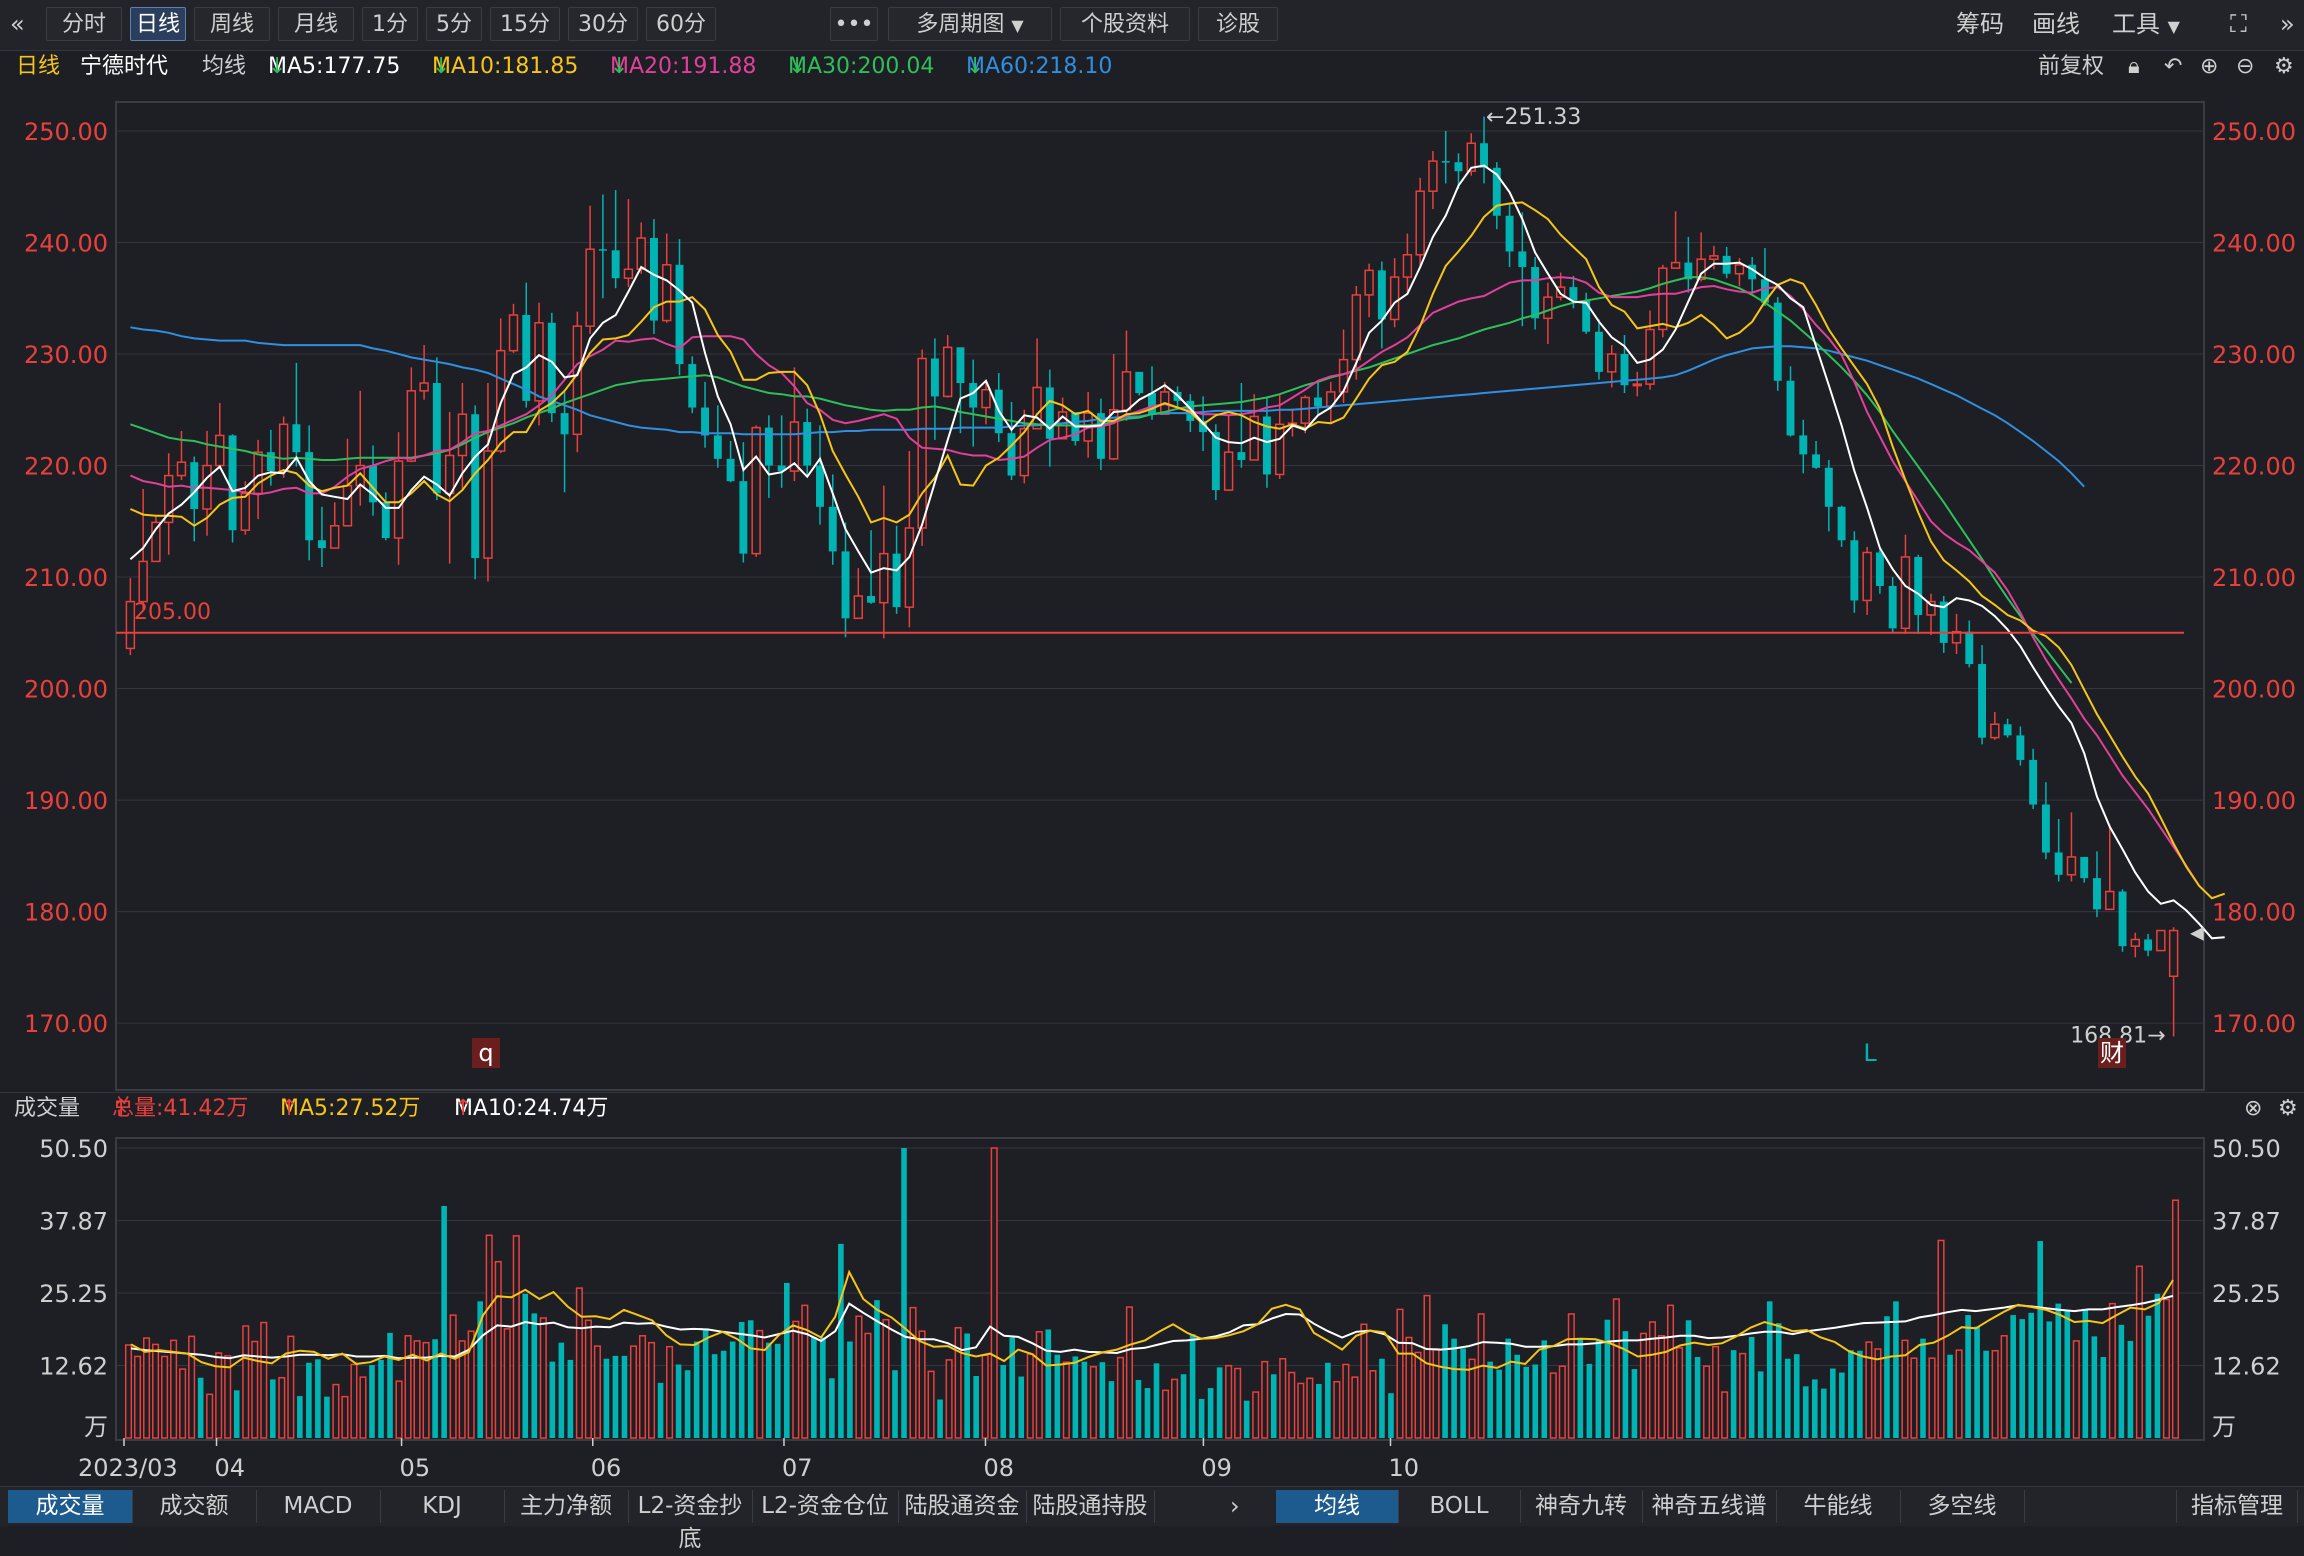 The height and width of the screenshot is (1556, 2304). I want to click on overlay-tab-1: BOLL, so click(1459, 1506).